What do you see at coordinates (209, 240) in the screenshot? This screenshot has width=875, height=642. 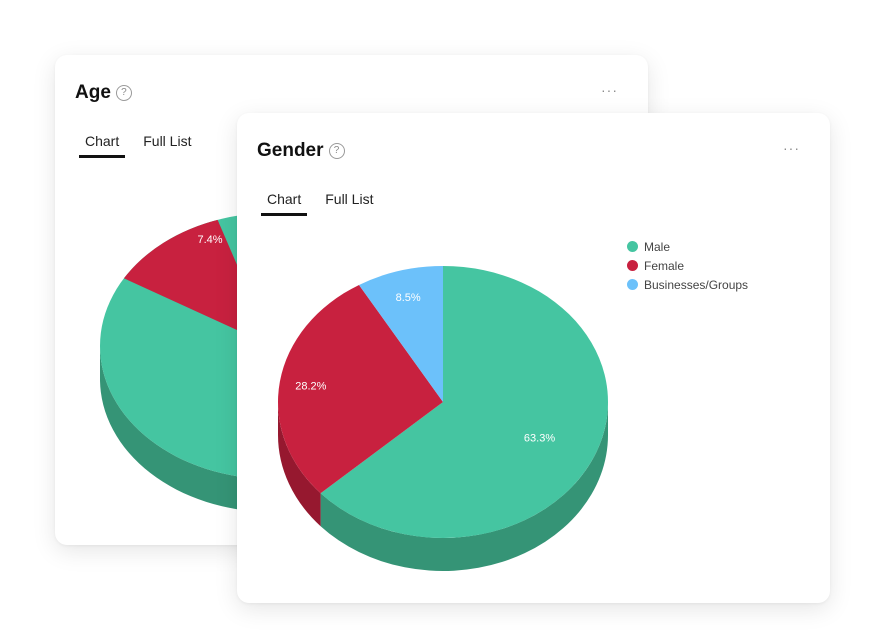 I see `data-label: 7.4%` at bounding box center [209, 240].